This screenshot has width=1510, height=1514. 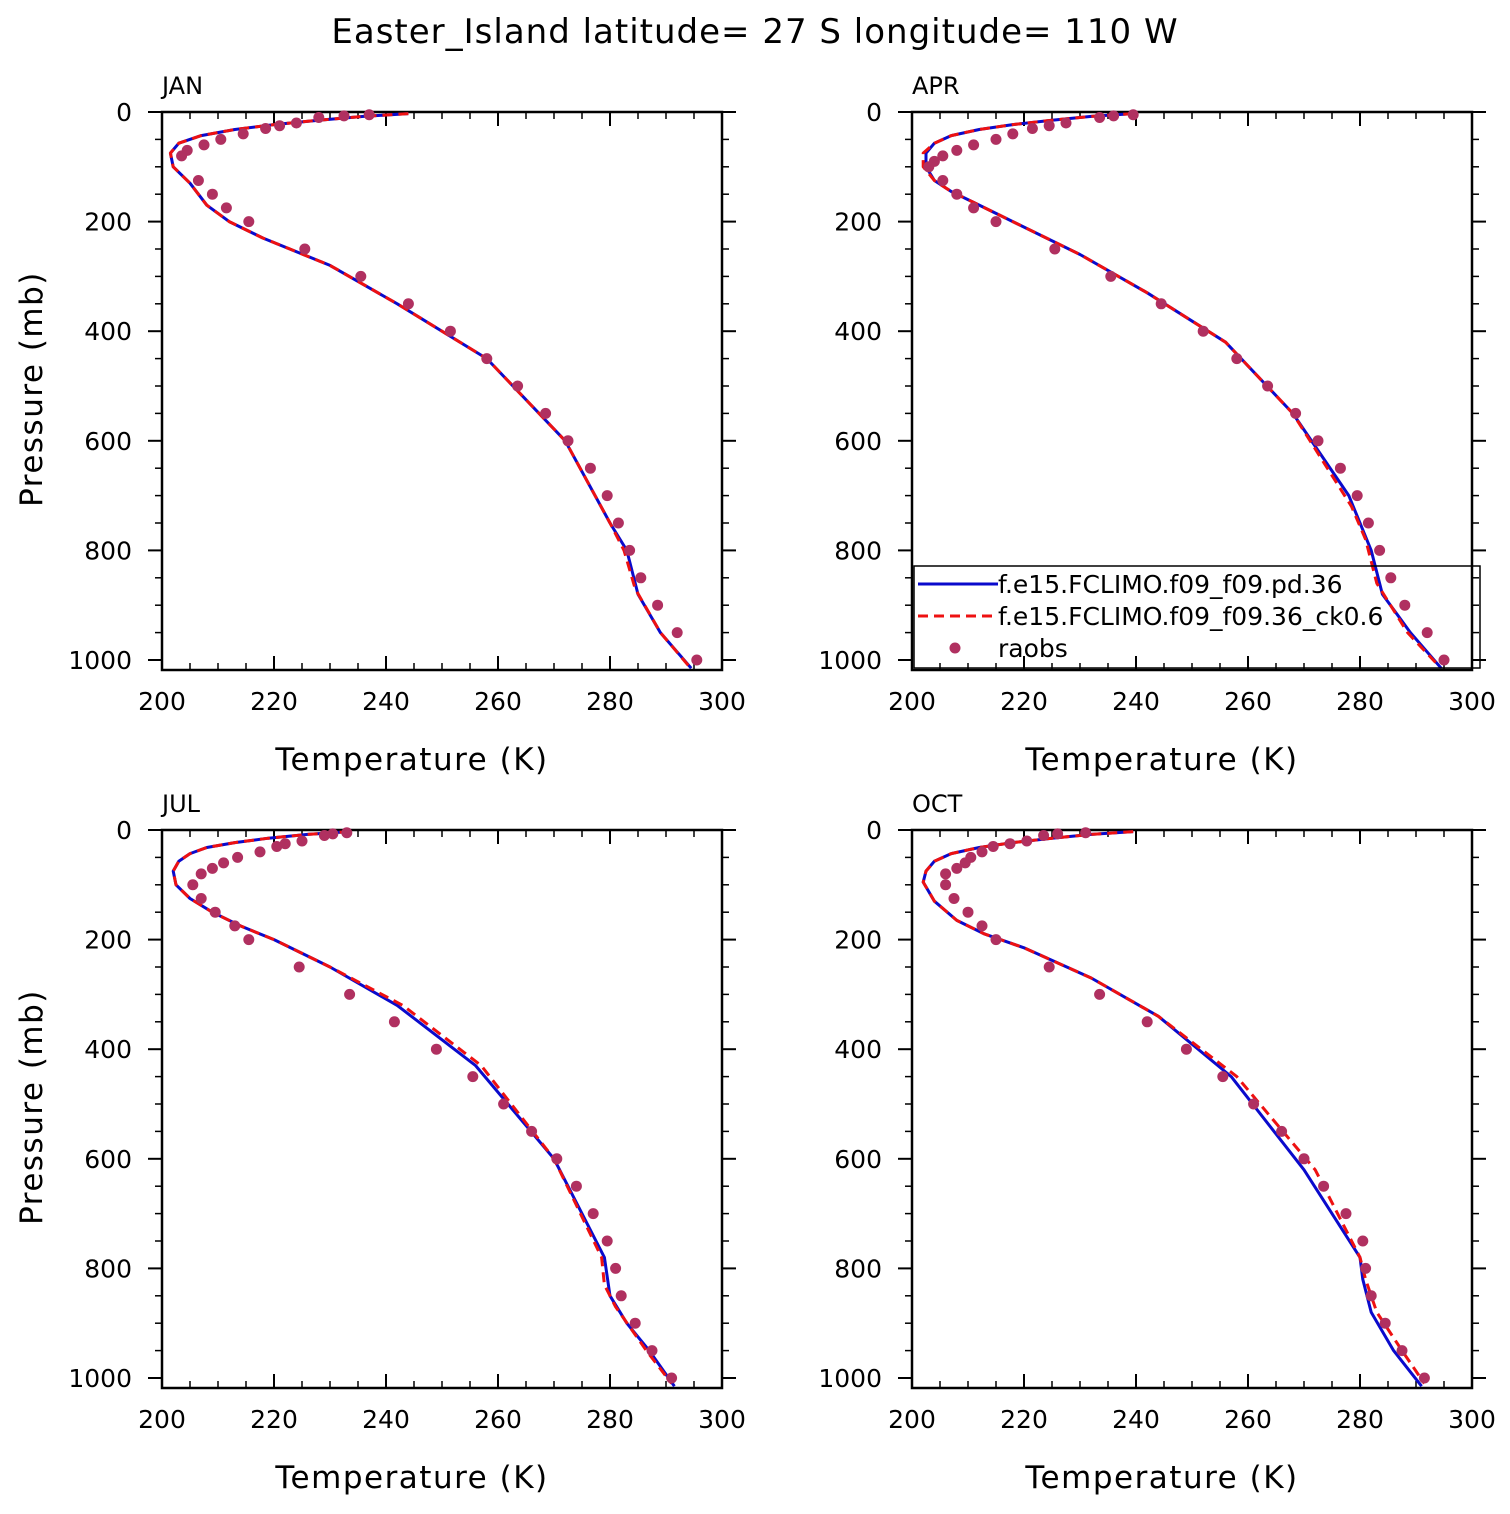 What do you see at coordinates (610, 701) in the screenshot?
I see `x-tick-label: 280` at bounding box center [610, 701].